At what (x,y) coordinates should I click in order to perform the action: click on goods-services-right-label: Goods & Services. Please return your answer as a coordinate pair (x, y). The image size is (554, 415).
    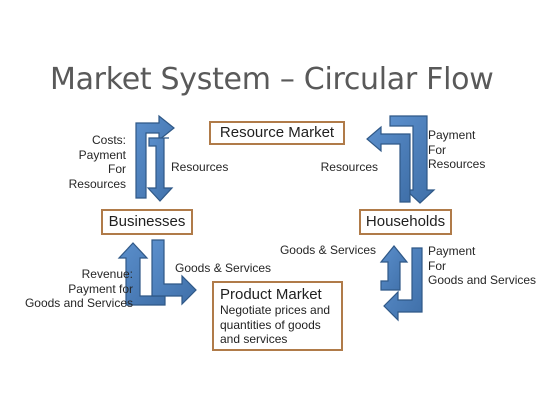
    Looking at the image, I should click on (327, 250).